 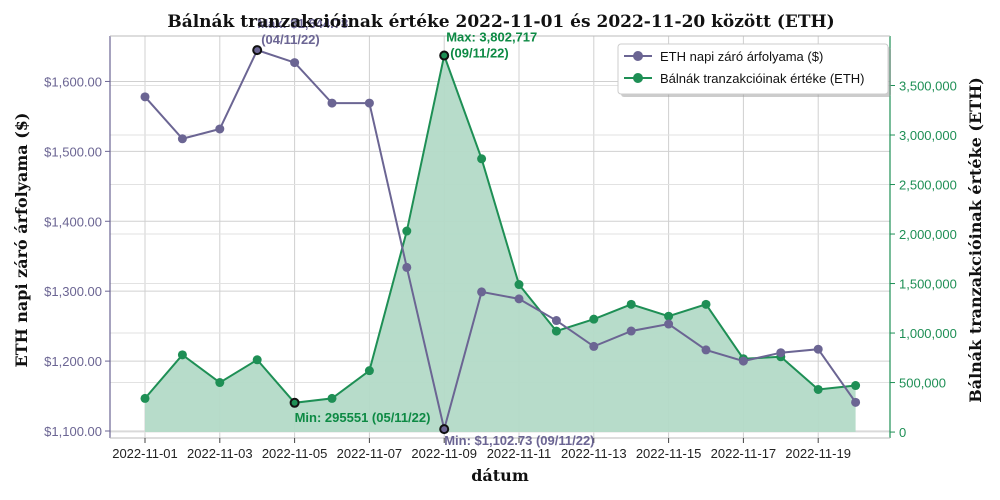 What do you see at coordinates (73, 81) in the screenshot?
I see `y-left-tick-label: $1,600.00` at bounding box center [73, 81].